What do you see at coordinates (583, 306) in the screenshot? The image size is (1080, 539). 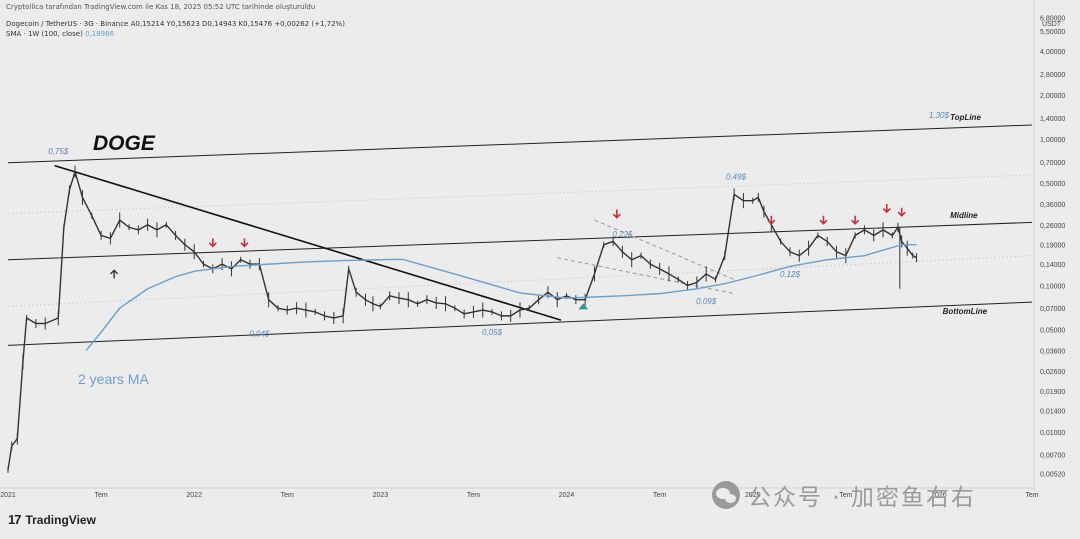 I see `up-triangle-icon` at bounding box center [583, 306].